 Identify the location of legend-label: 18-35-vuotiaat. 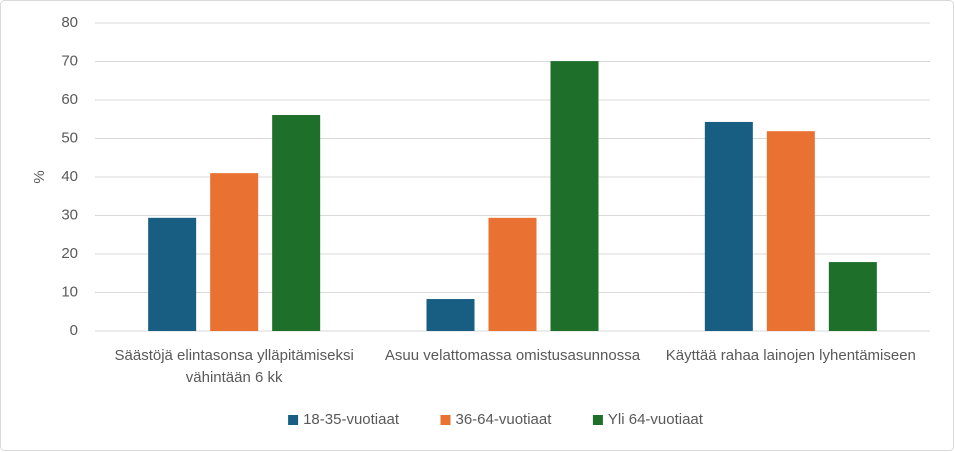
(351, 419).